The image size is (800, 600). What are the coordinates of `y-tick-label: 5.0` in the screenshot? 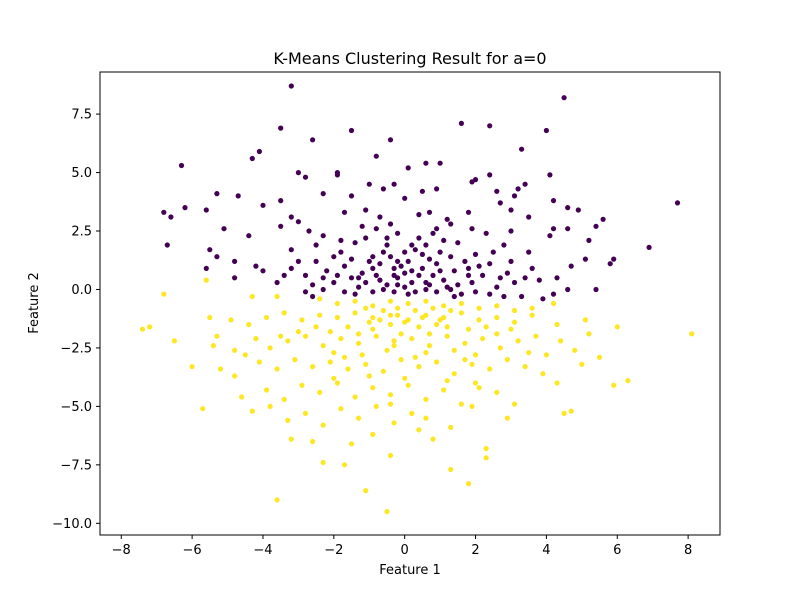 It's located at (81, 173).